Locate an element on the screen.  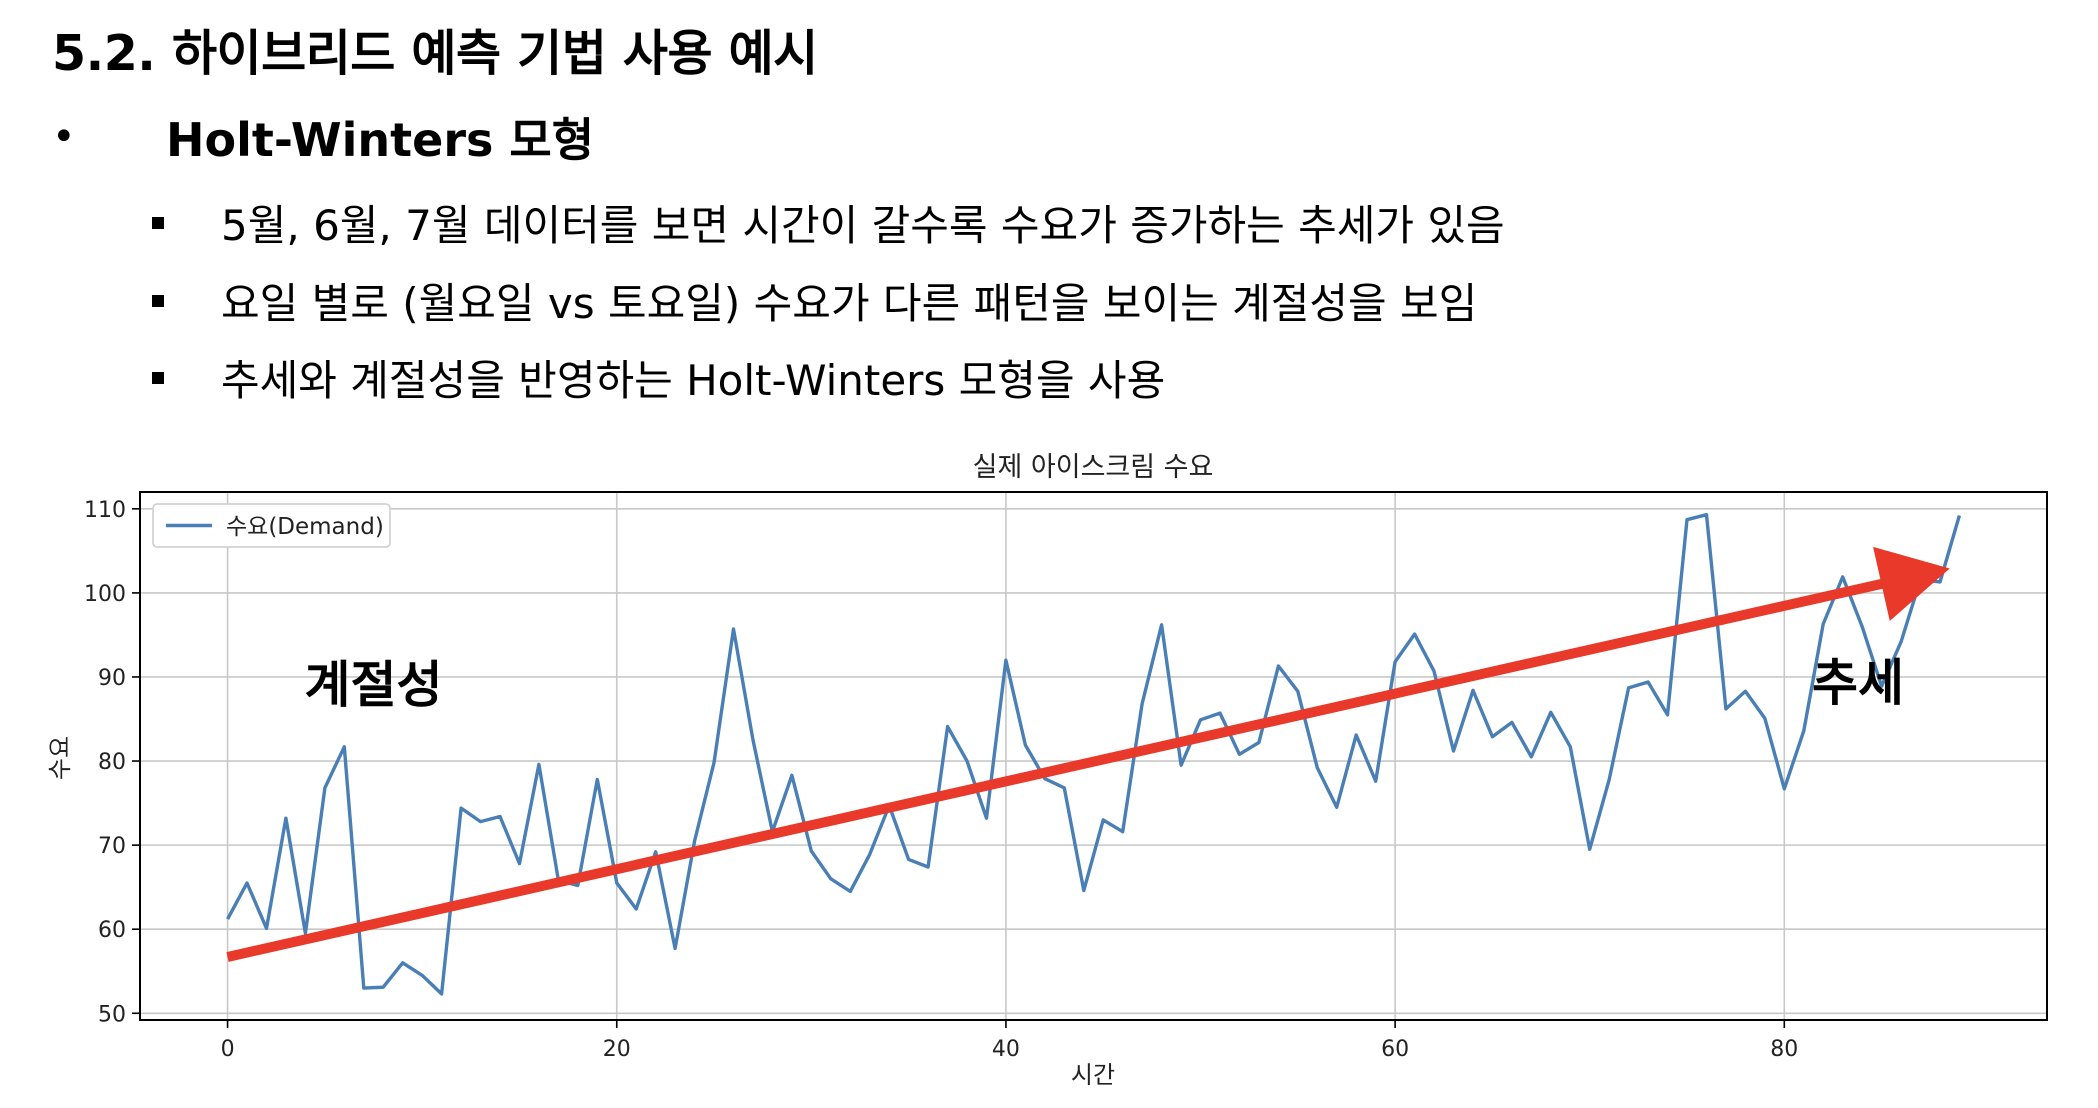
x-axis-ticks: 0 20 40 60 80 is located at coordinates (1009, 1041).